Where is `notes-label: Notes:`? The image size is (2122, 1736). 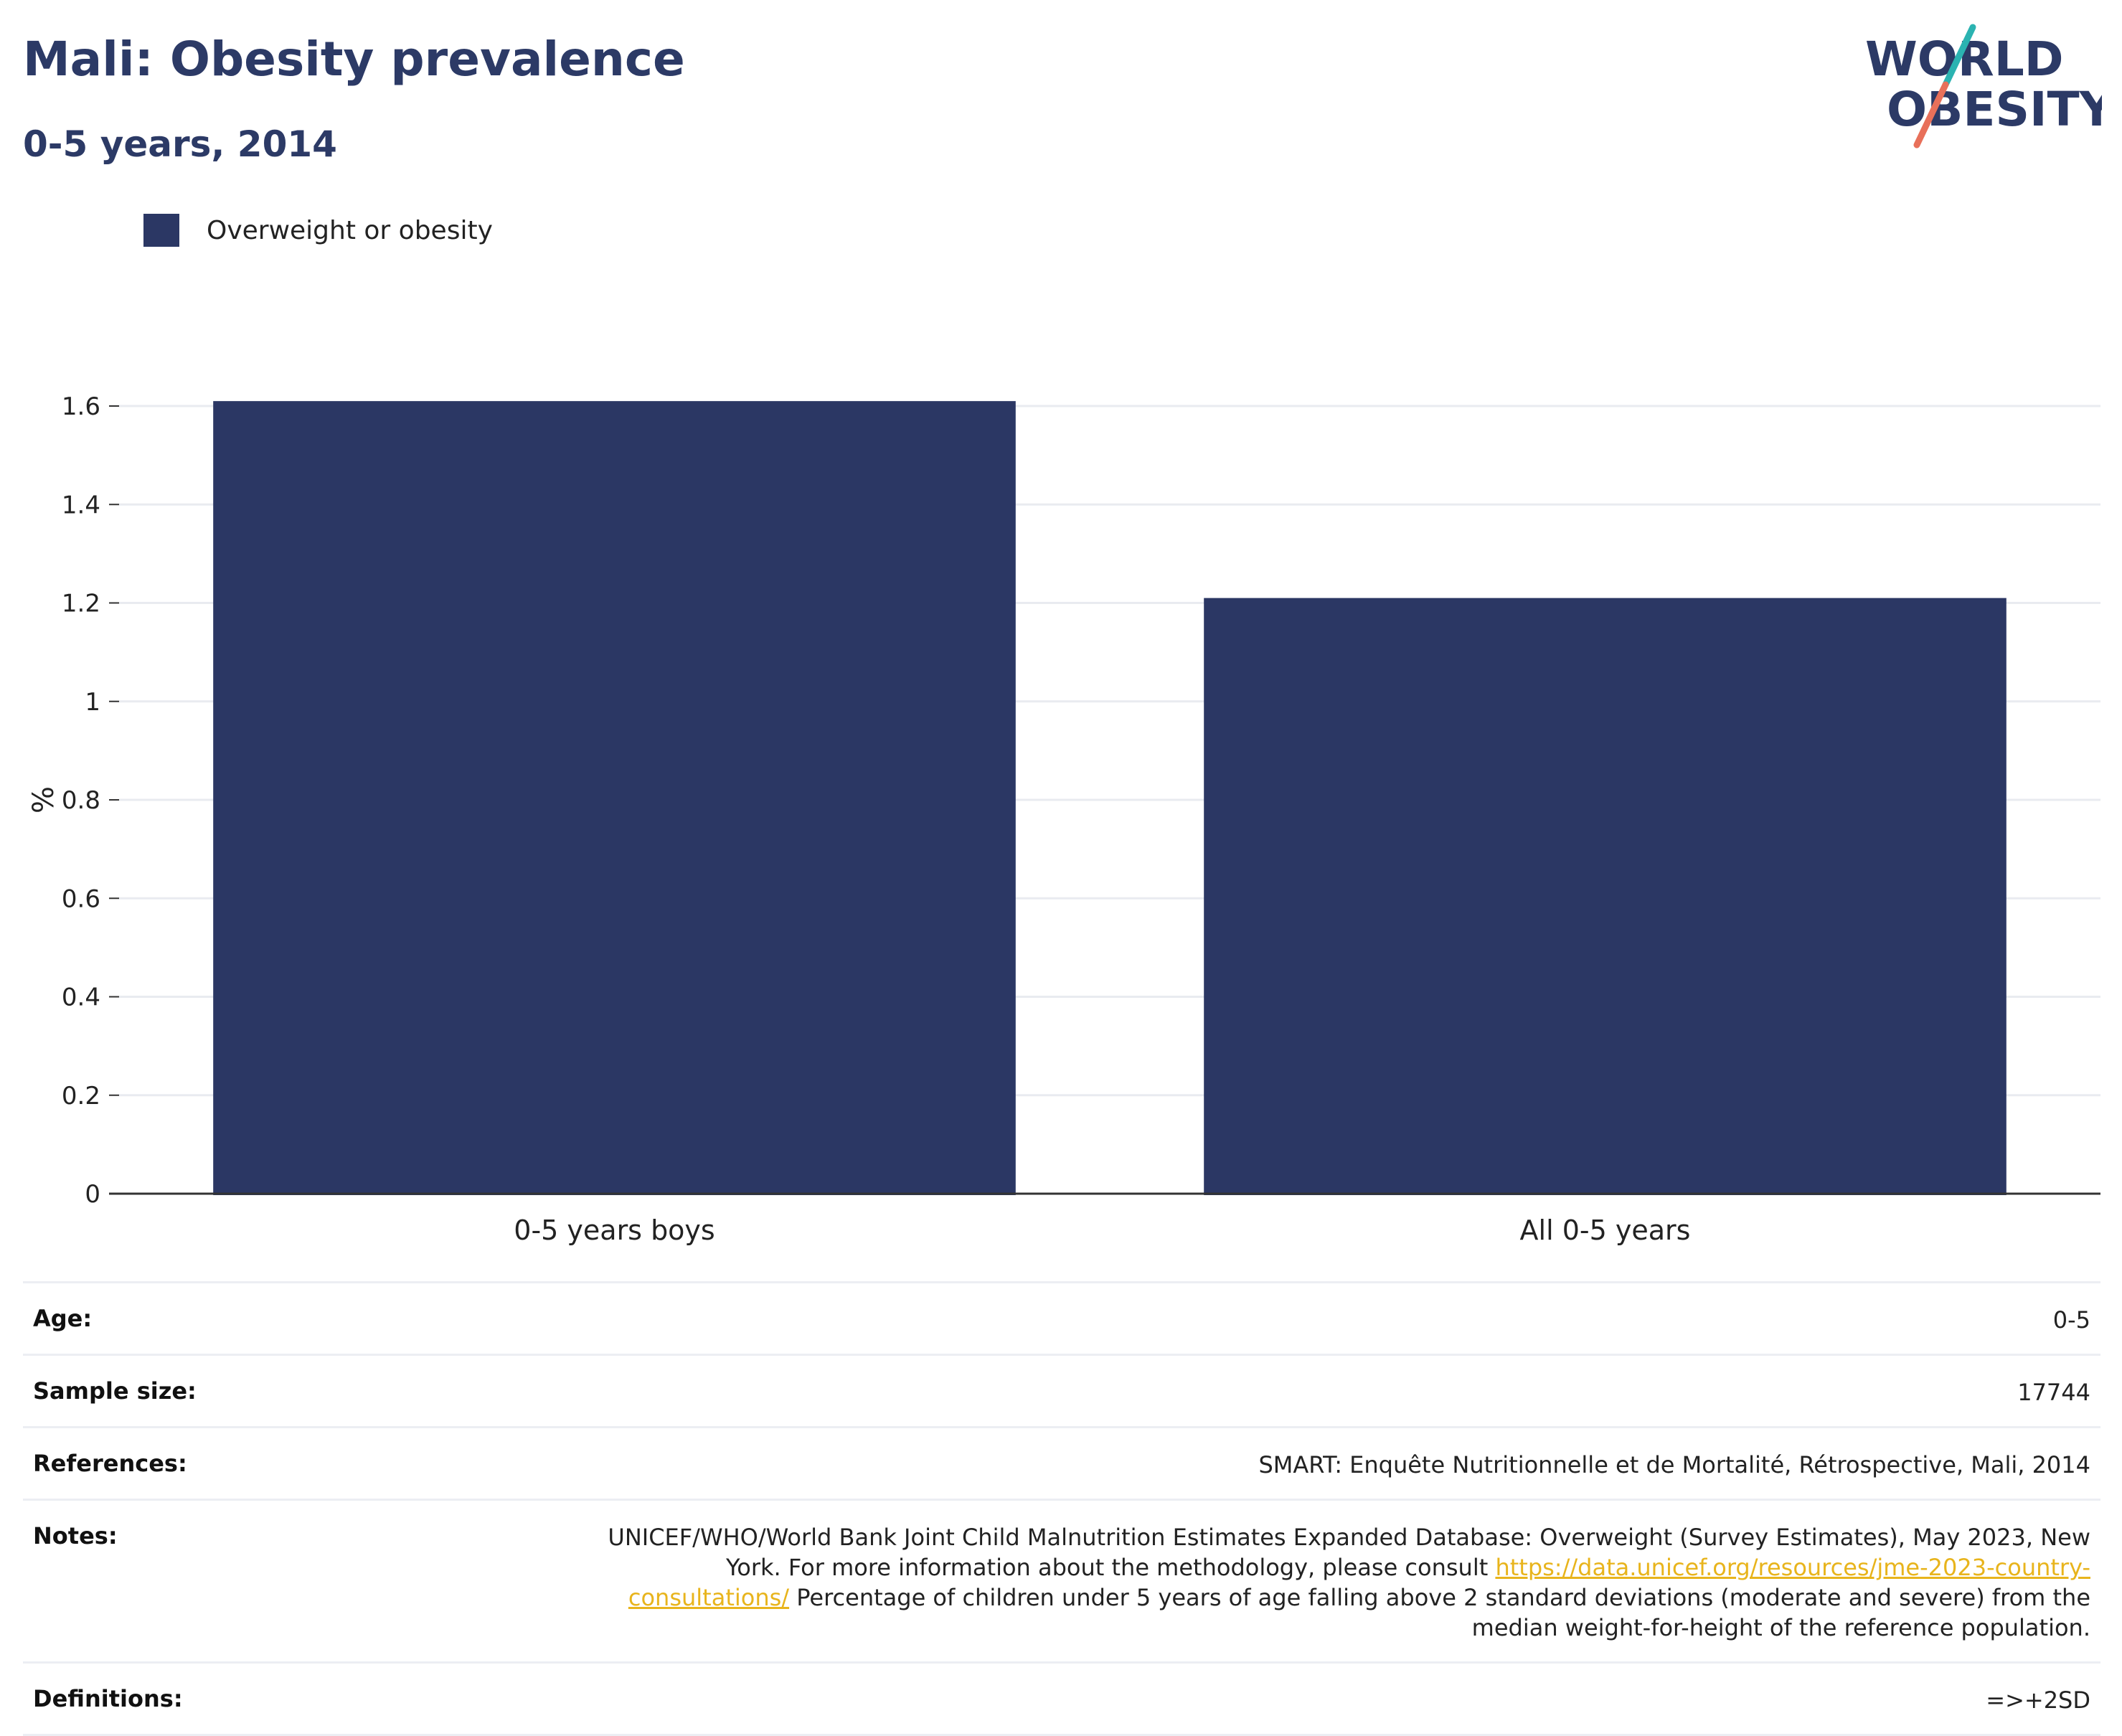
notes-label: Notes: is located at coordinates (75, 1535).